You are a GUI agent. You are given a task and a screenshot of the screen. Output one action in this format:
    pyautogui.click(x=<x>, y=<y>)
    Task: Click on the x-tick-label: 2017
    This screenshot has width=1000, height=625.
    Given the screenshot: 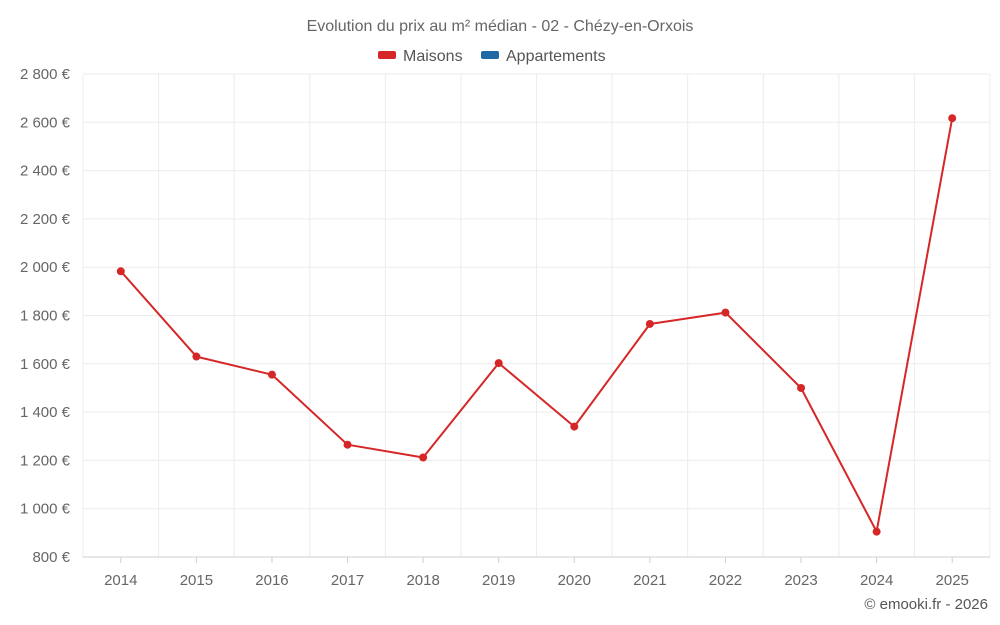 What is the action you would take?
    pyautogui.click(x=347, y=580)
    